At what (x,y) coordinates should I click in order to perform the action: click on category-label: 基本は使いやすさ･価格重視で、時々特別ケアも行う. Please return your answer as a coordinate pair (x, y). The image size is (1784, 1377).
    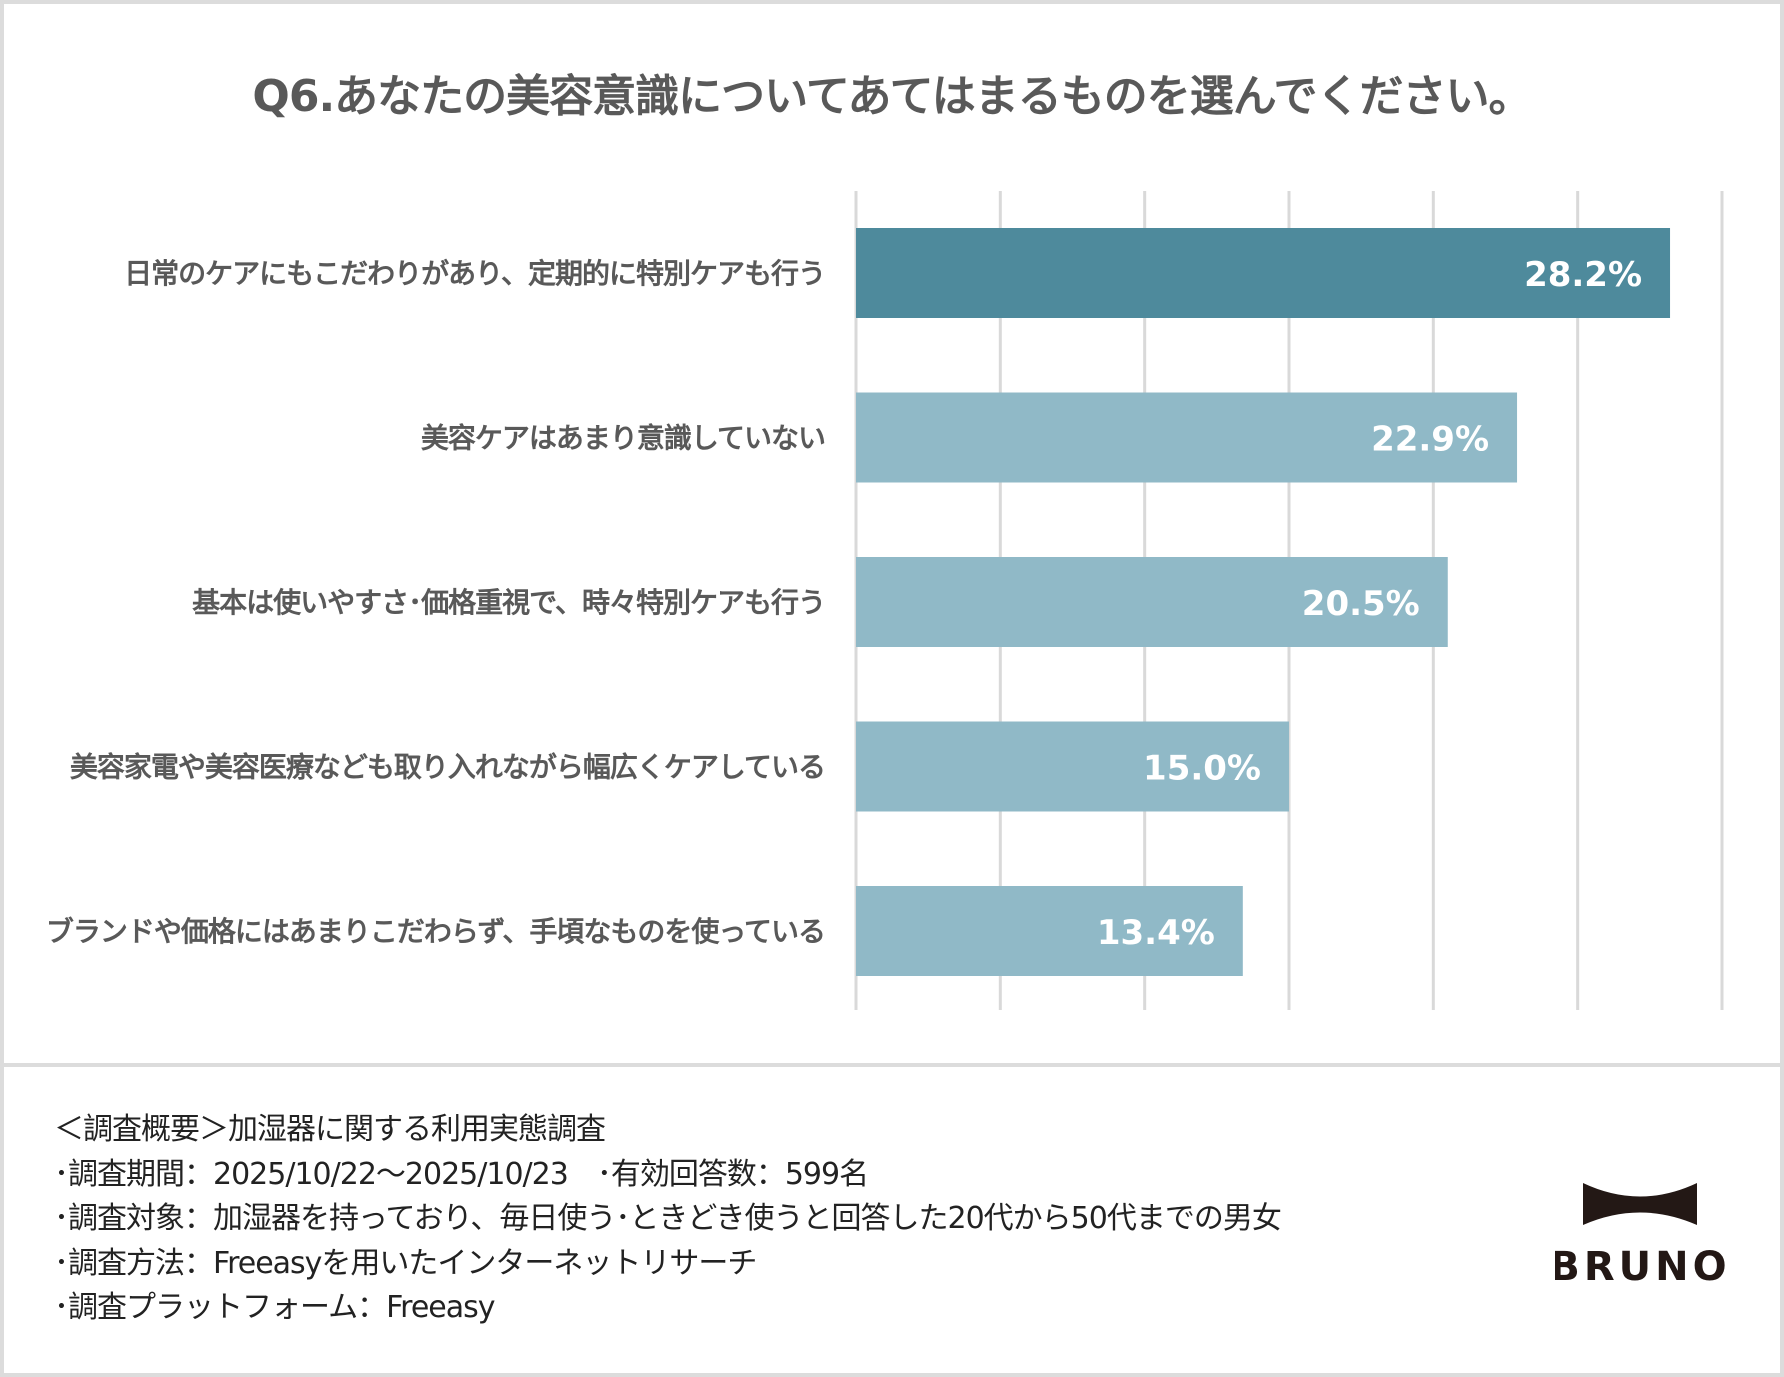
    Looking at the image, I should click on (508, 602).